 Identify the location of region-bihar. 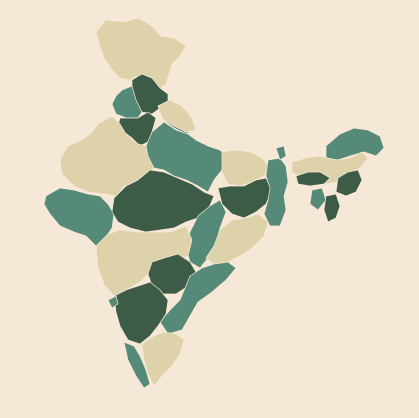
(246, 168).